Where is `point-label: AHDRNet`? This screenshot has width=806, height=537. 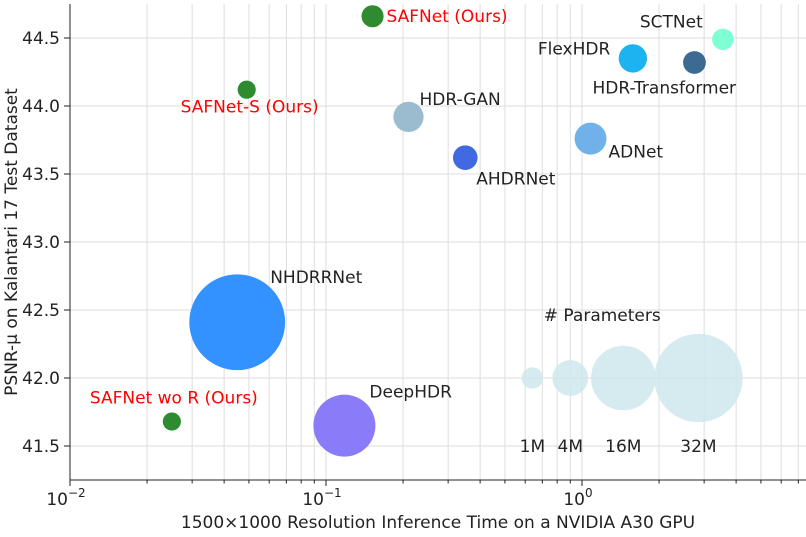
point-label: AHDRNet is located at coordinates (515, 180).